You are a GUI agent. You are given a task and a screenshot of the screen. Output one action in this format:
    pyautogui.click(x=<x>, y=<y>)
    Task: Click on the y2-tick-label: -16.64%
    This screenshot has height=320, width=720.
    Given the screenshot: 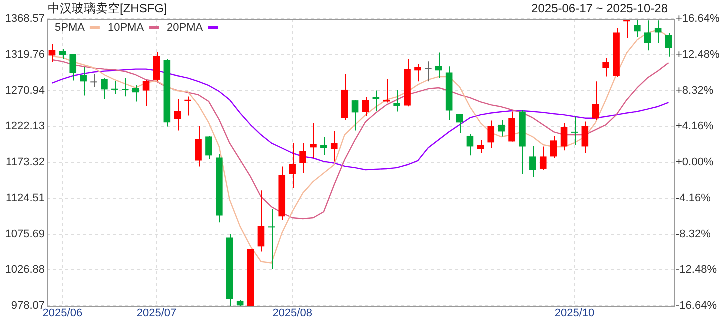 What is the action you would take?
    pyautogui.click(x=697, y=306)
    